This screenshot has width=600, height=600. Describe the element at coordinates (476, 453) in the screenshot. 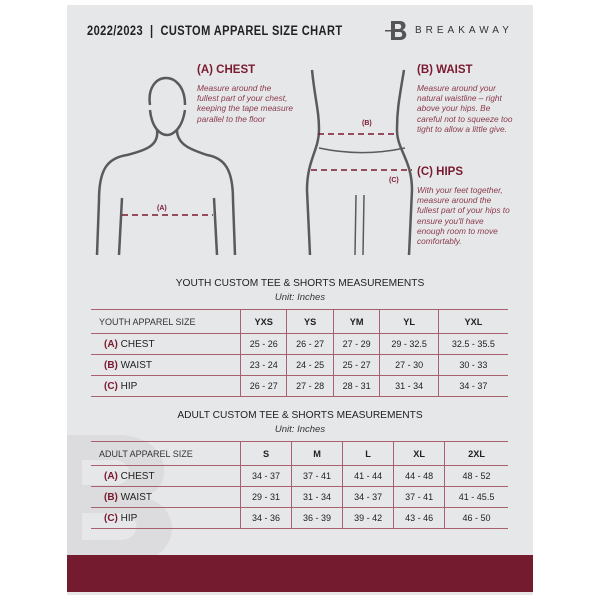

I see `size-header: 2XL` at that location.